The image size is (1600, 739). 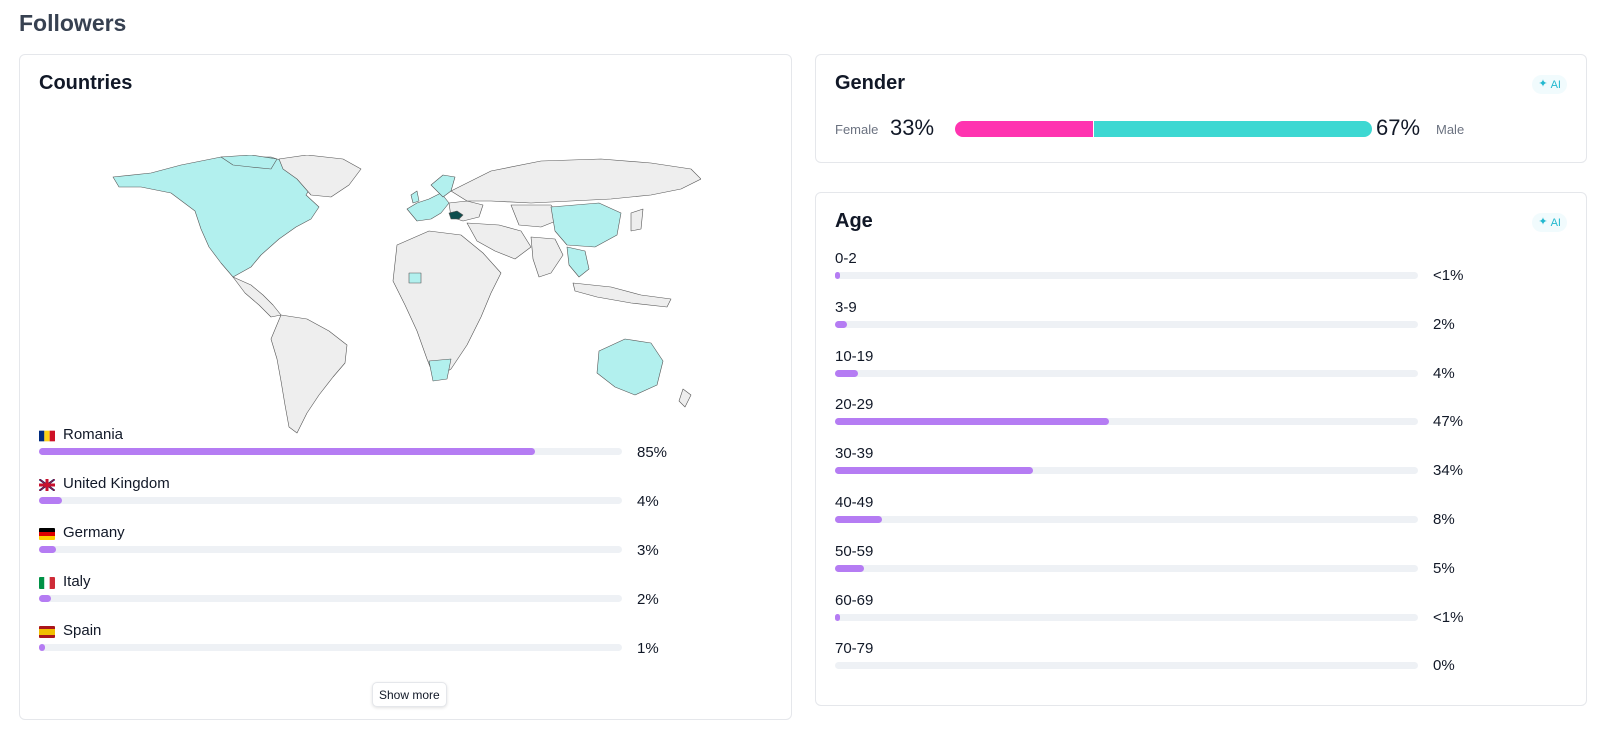 I want to click on male-label: Male, so click(x=1450, y=129).